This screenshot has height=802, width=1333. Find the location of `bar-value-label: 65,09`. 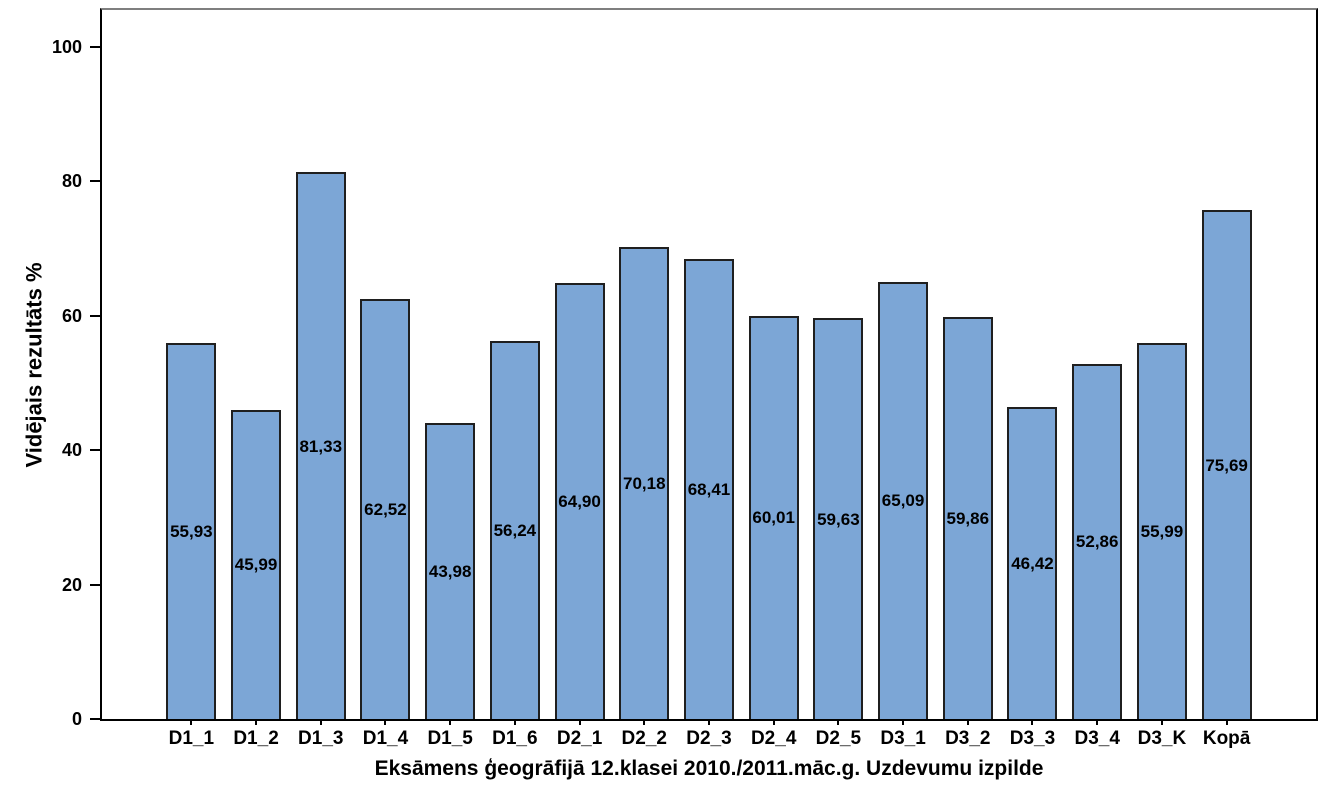

bar-value-label: 65,09 is located at coordinates (903, 501).